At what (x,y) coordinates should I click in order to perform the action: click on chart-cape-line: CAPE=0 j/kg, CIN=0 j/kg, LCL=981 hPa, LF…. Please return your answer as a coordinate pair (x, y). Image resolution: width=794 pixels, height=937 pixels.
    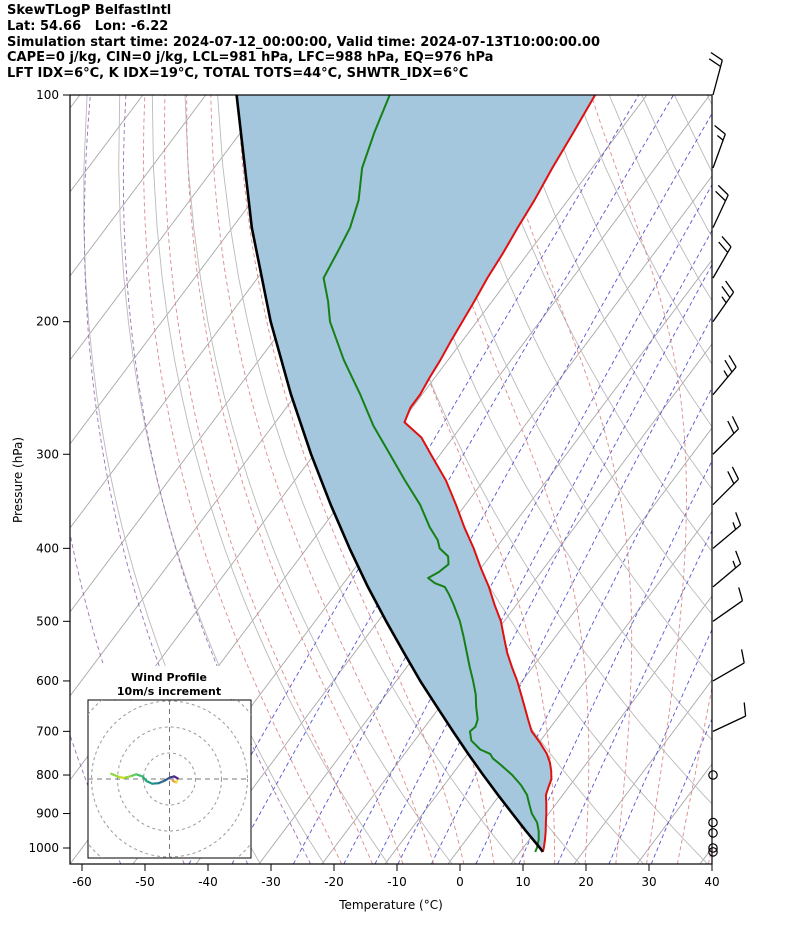
    Looking at the image, I should click on (250, 58).